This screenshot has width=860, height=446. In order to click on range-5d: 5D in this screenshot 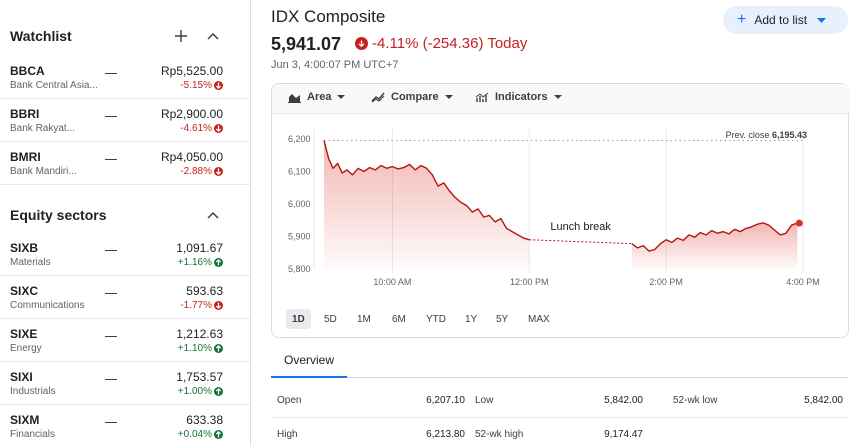, I will do `click(330, 319)`.